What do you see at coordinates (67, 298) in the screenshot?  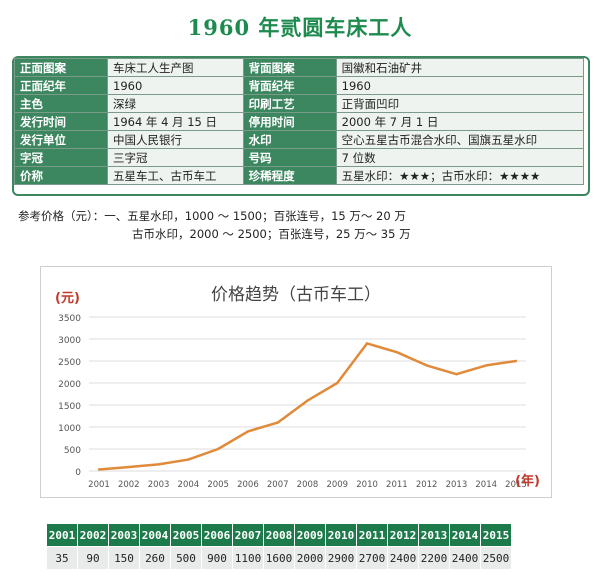 I see `y-axis-label: (元)` at bounding box center [67, 298].